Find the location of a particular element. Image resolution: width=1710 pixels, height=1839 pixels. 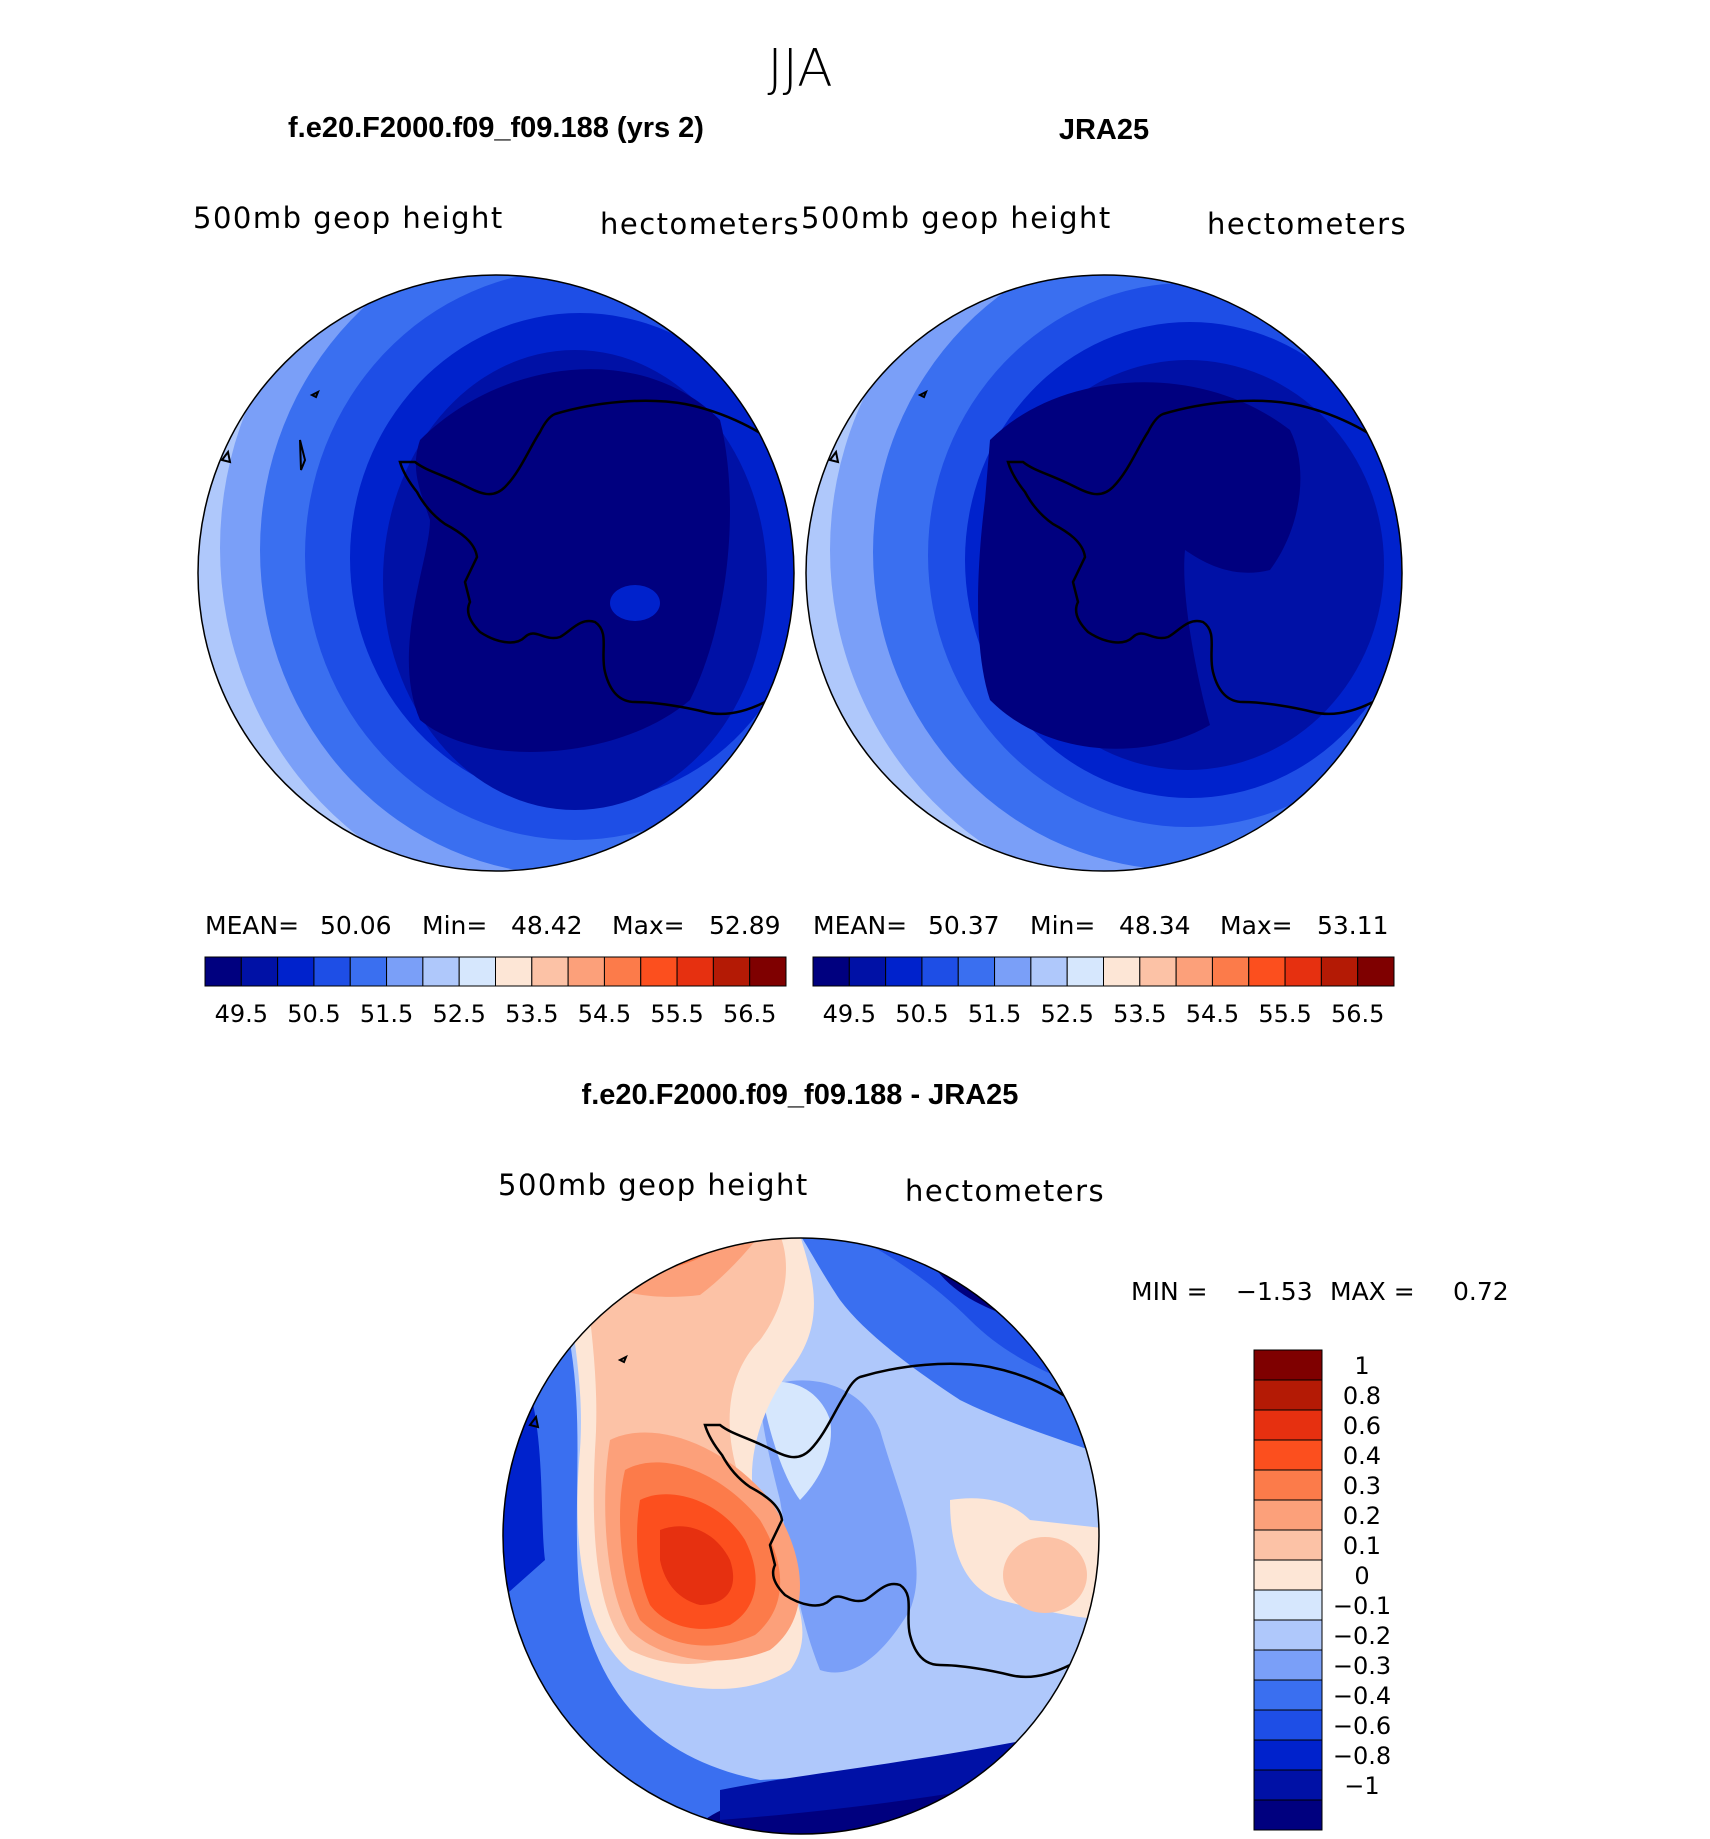

panel-obs-boundary is located at coordinates (1104, 573).